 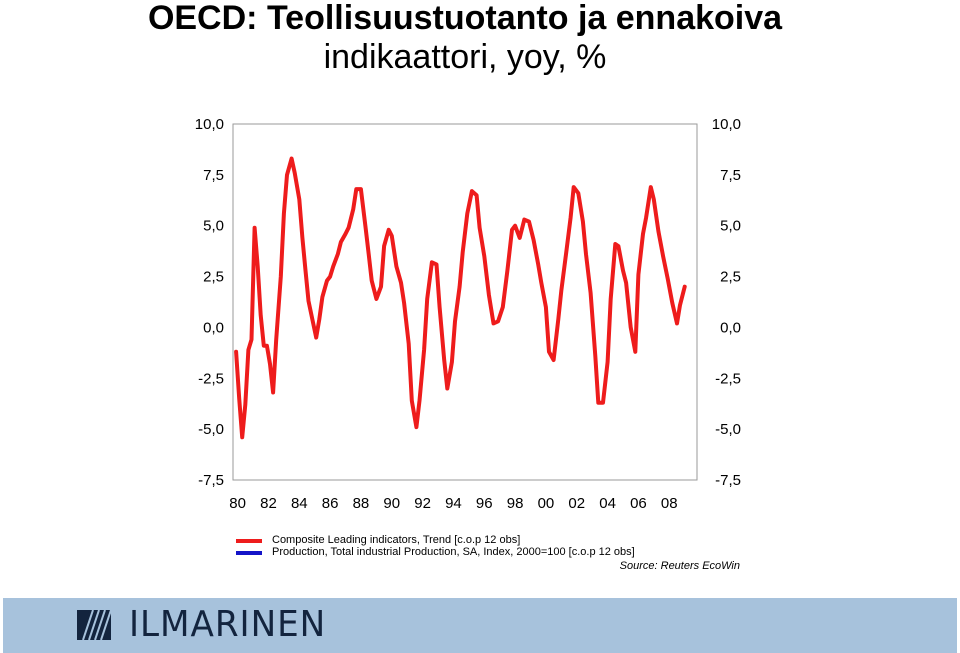 I want to click on x-axis: 80 82 84 86 88 90 92 94 96 98 00 02 04 06 08, so click(x=453, y=503).